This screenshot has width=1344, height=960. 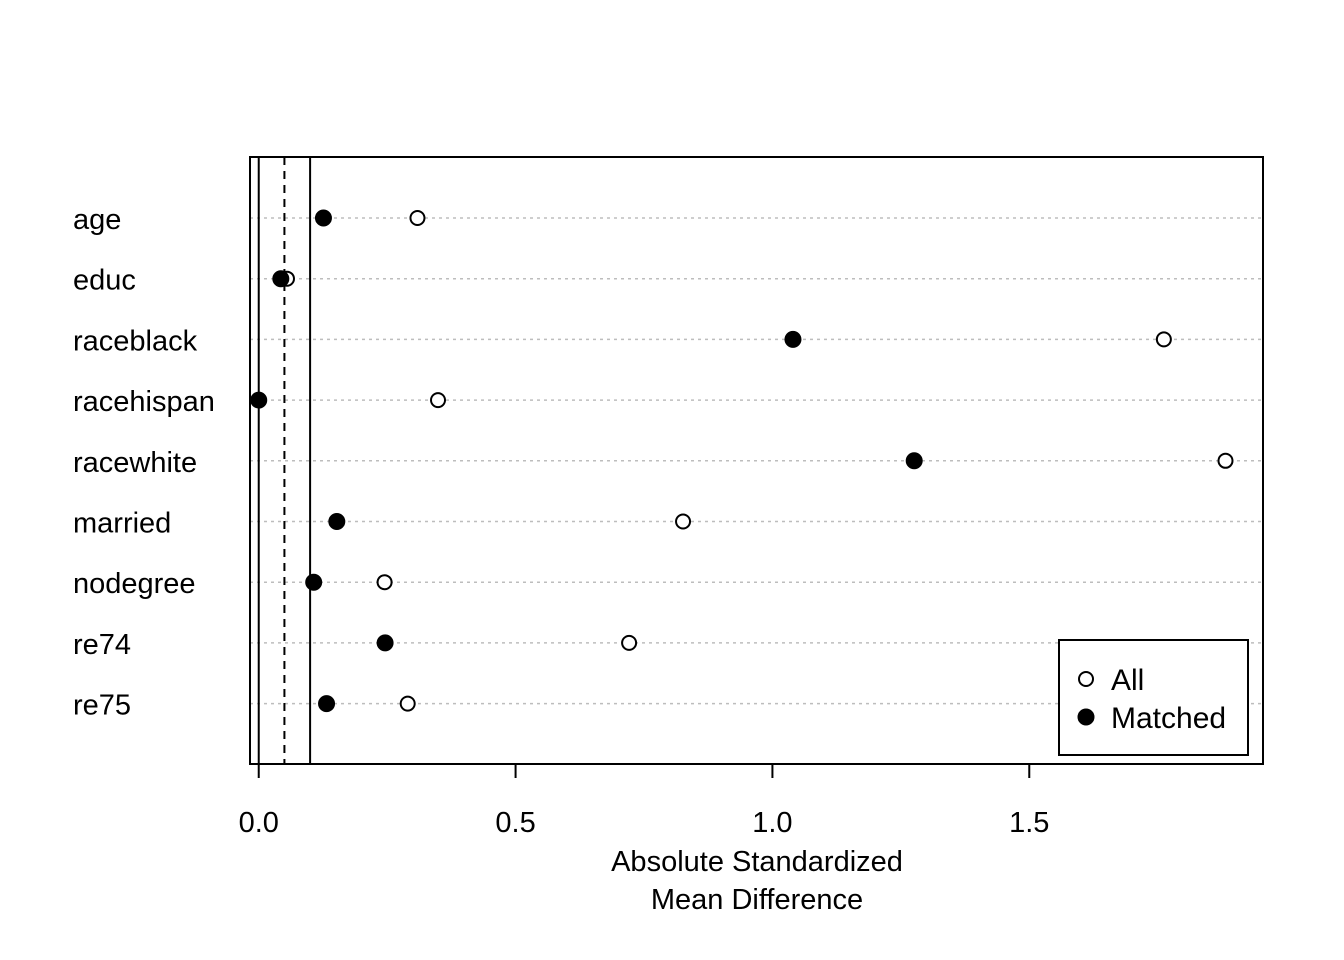 I want to click on category-label-raceblack: raceblack, so click(x=135, y=341).